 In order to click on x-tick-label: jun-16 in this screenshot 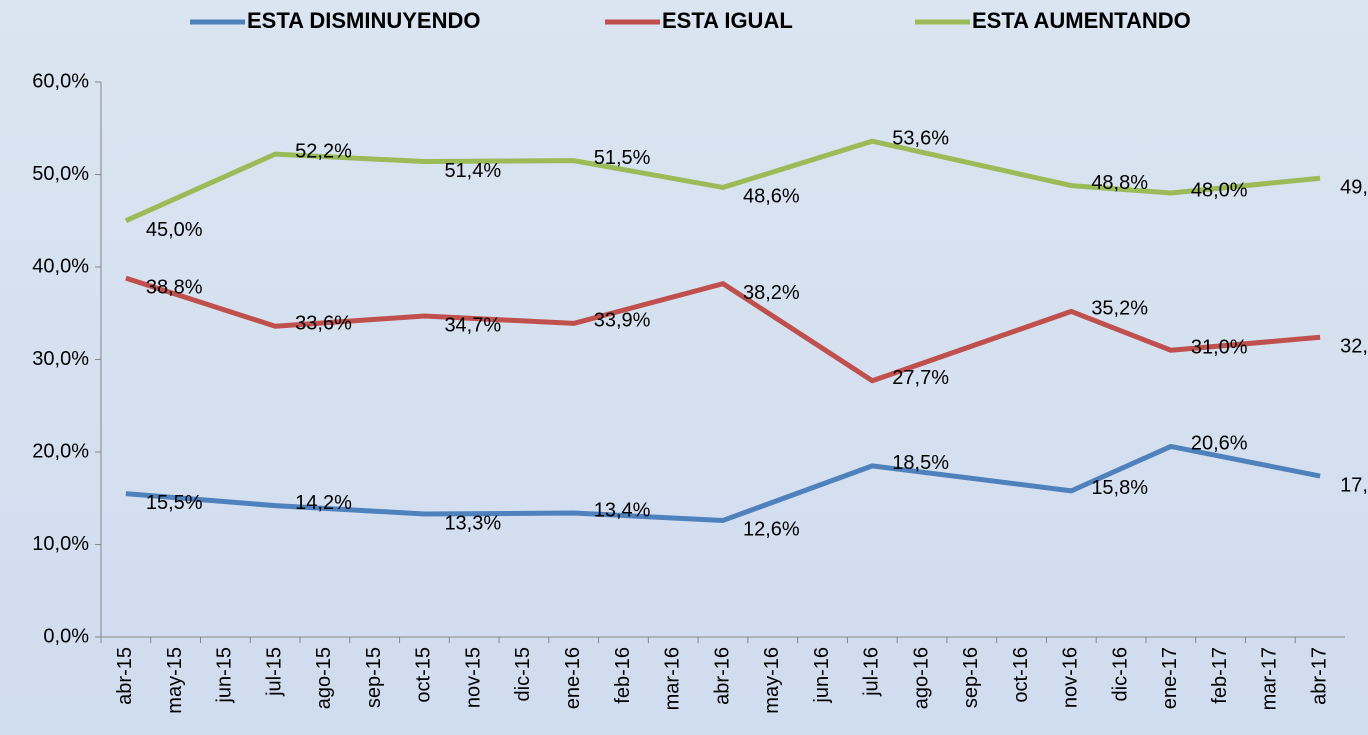, I will do `click(822, 675)`.